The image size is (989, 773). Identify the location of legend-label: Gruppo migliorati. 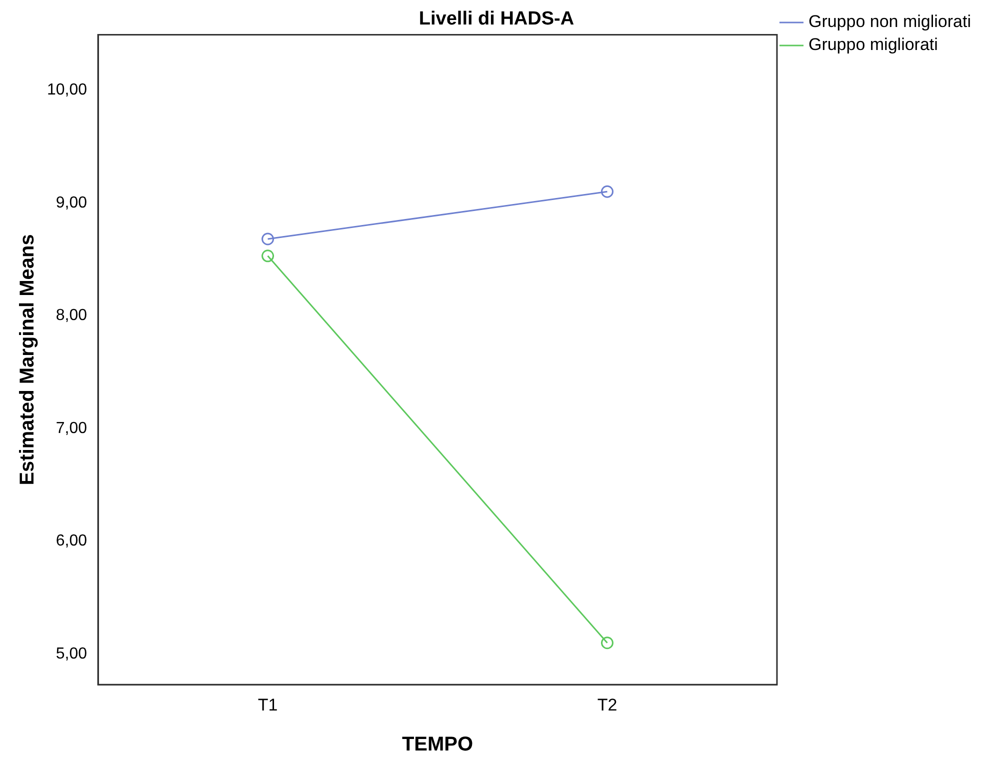
(873, 44).